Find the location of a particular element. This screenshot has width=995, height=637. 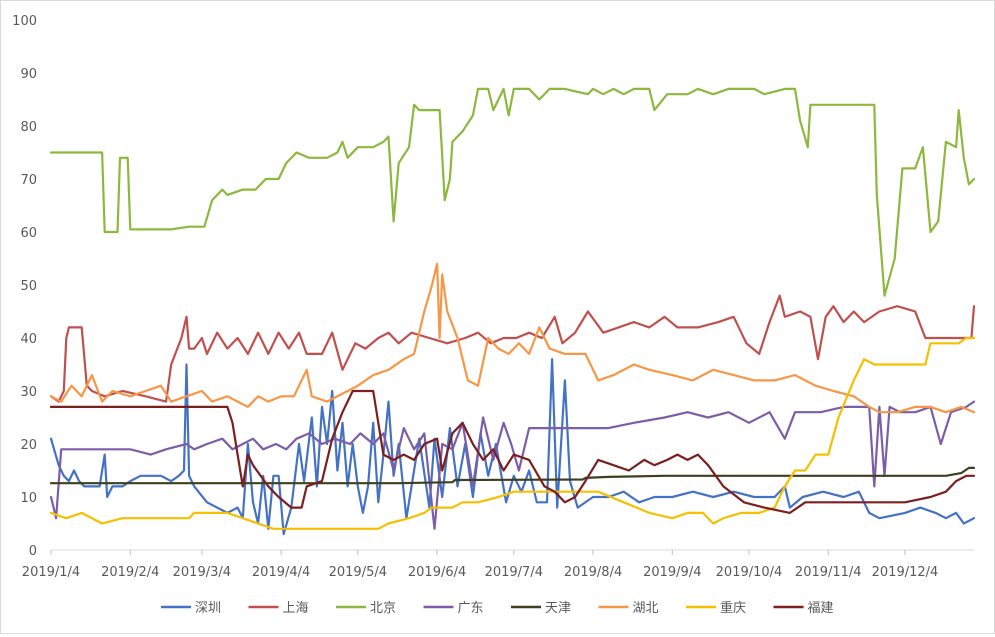

x-tick-label: 2019/2/4 is located at coordinates (130, 572).